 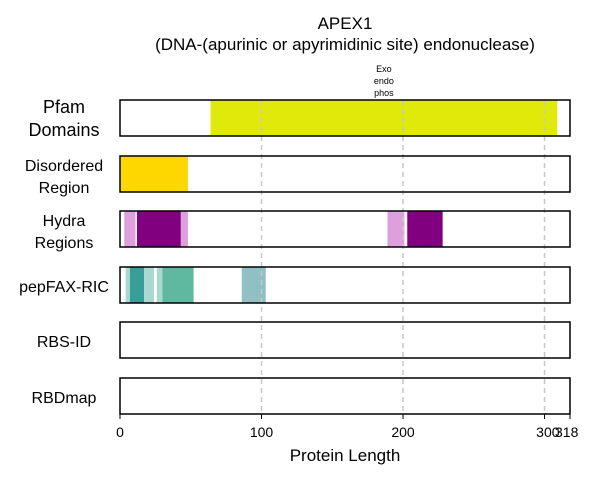 I want to click on track-label-line: Region, so click(x=64, y=188).